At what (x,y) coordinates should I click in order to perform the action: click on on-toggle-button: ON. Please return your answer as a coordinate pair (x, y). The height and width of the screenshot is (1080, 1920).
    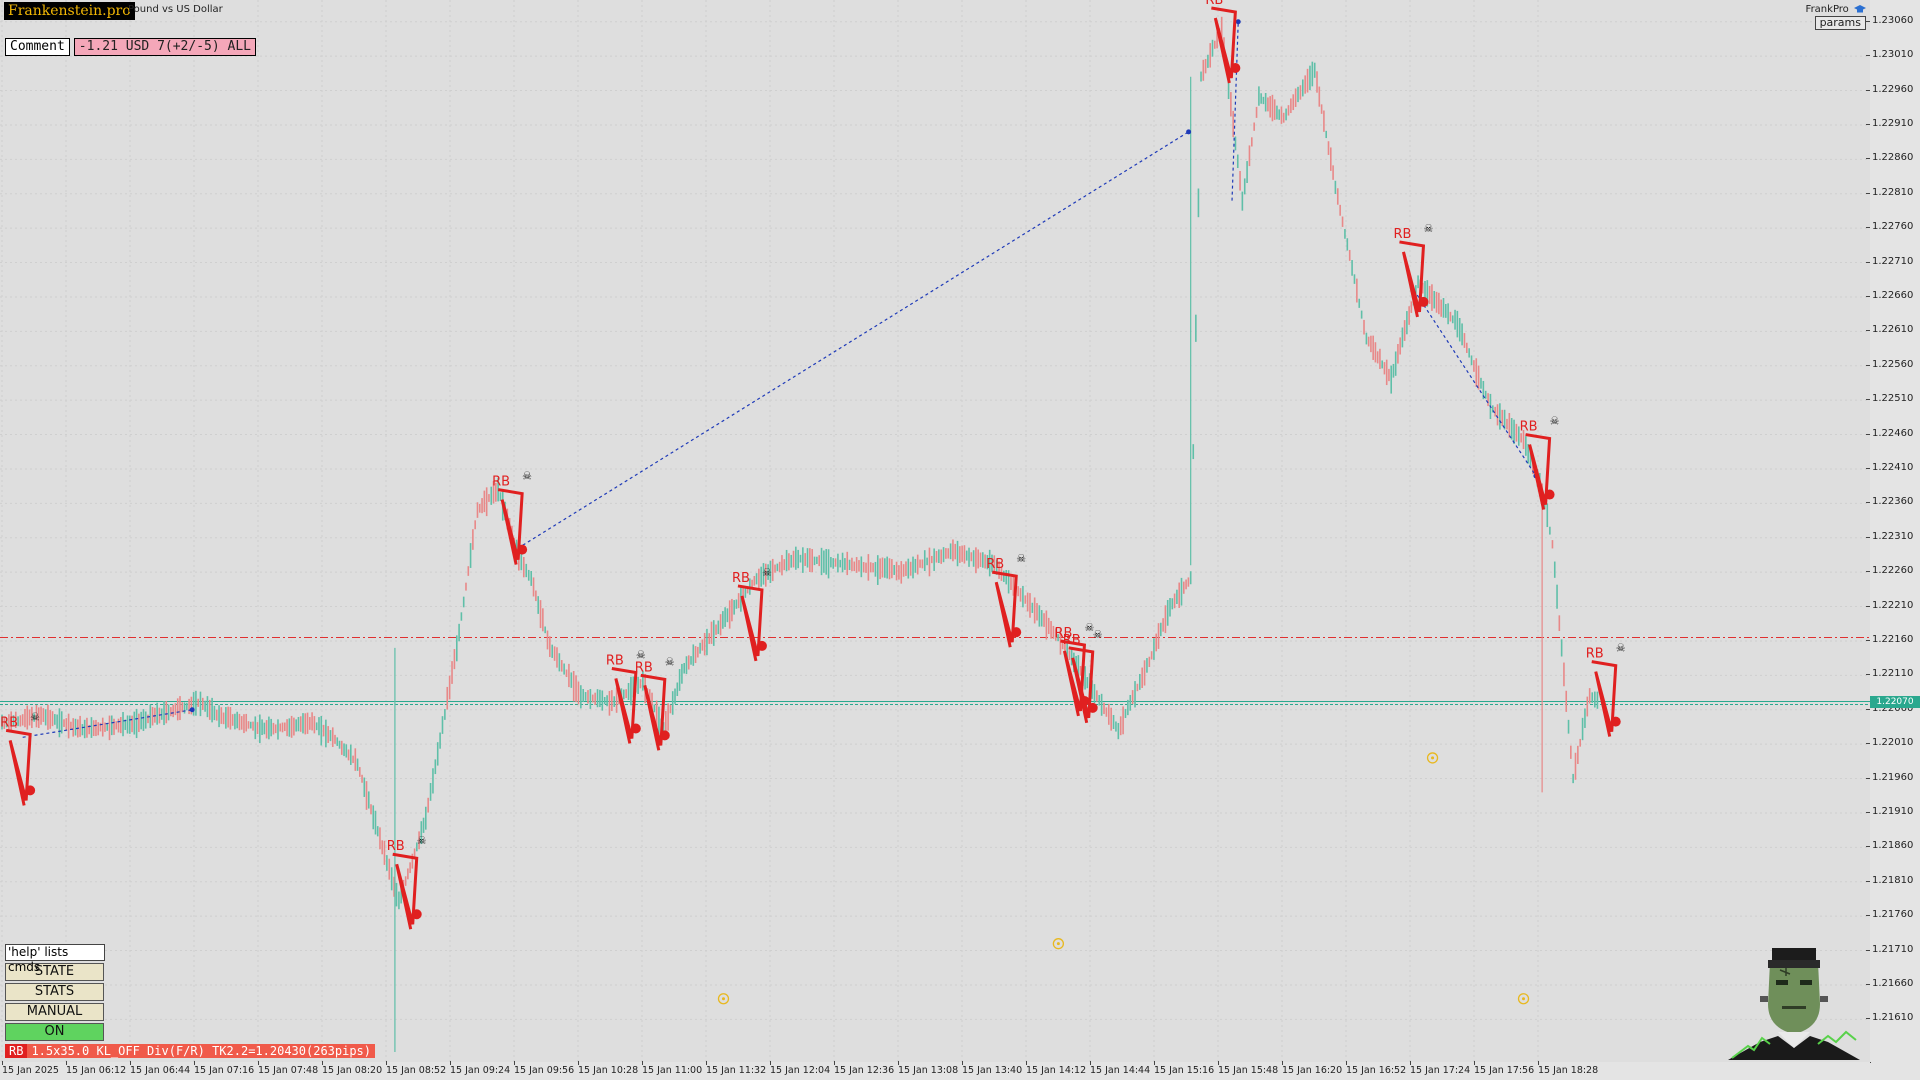
    Looking at the image, I should click on (54, 1032).